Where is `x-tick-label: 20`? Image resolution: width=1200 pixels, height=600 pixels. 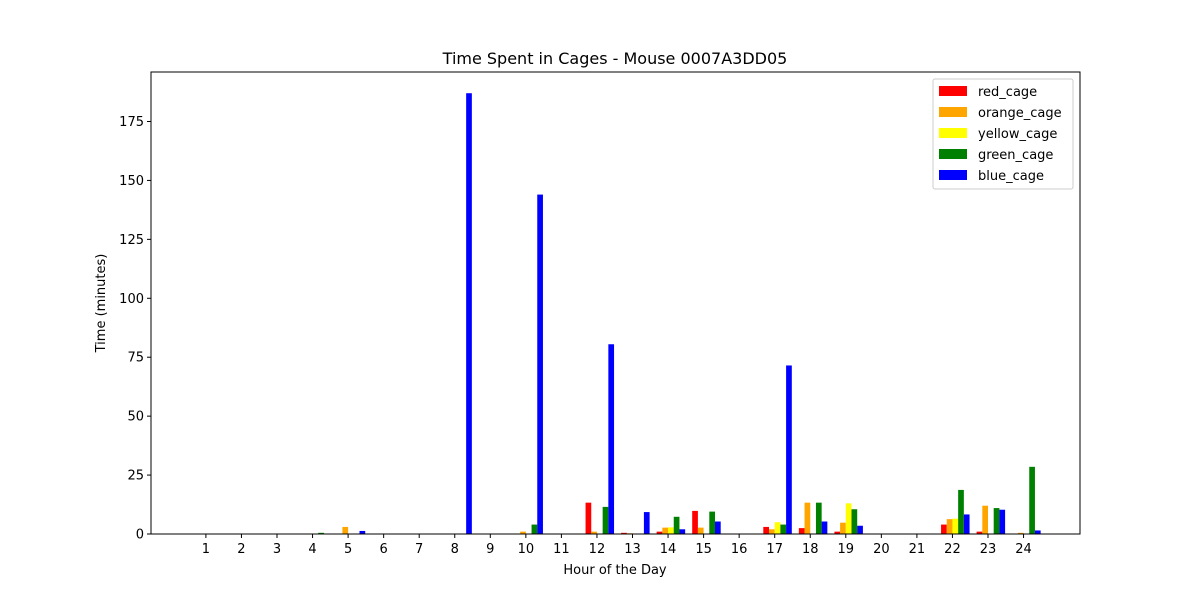
x-tick-label: 20 is located at coordinates (881, 549).